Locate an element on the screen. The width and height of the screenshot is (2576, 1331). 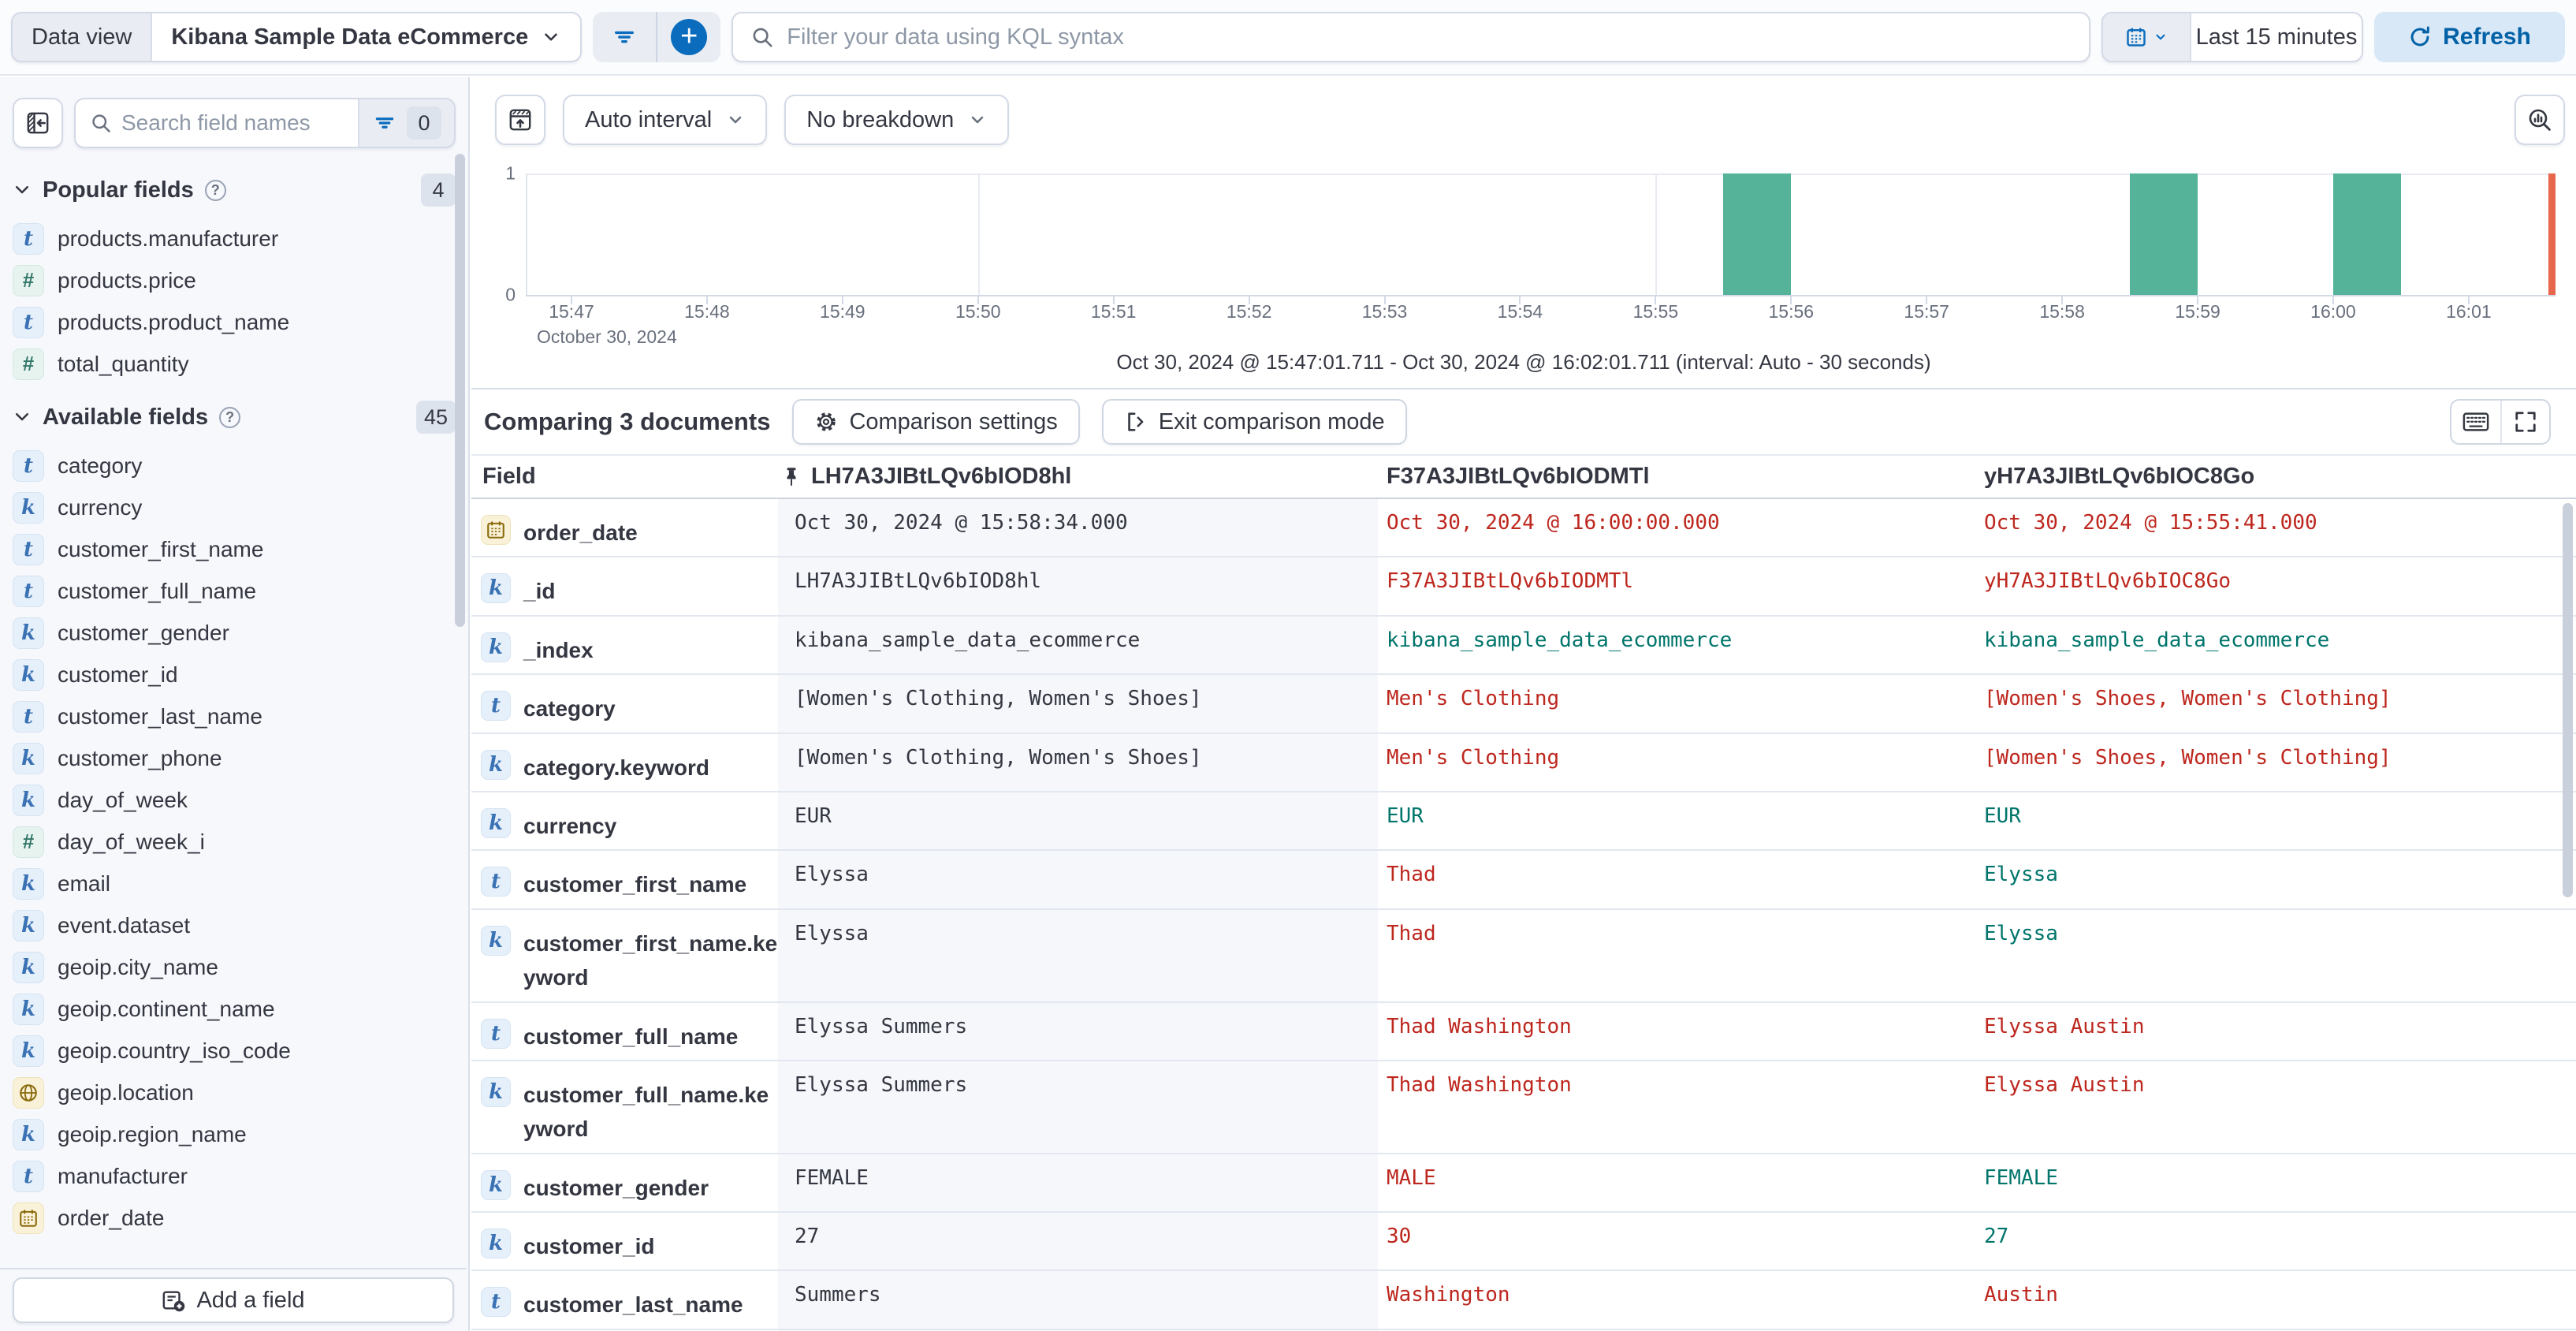
sidebar-field-geoip.country_iso_code: k geoip.country_iso_code is located at coordinates (234, 1051).